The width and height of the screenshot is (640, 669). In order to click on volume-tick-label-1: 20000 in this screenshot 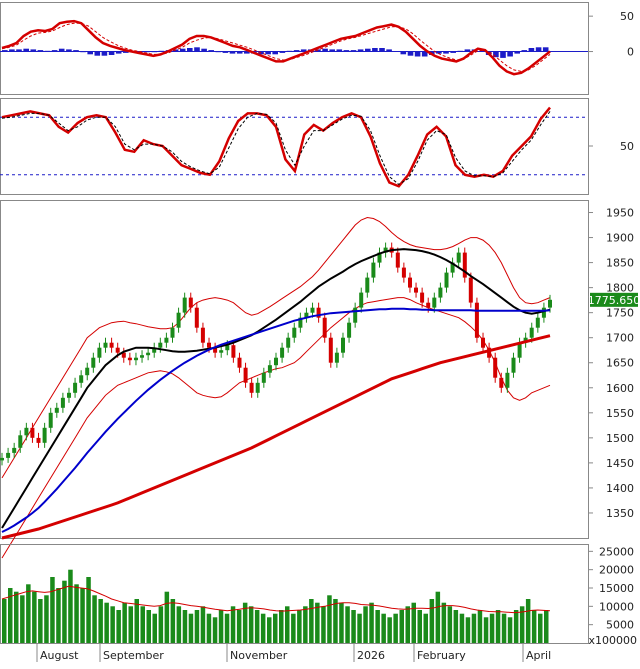, I will do `click(616, 570)`.